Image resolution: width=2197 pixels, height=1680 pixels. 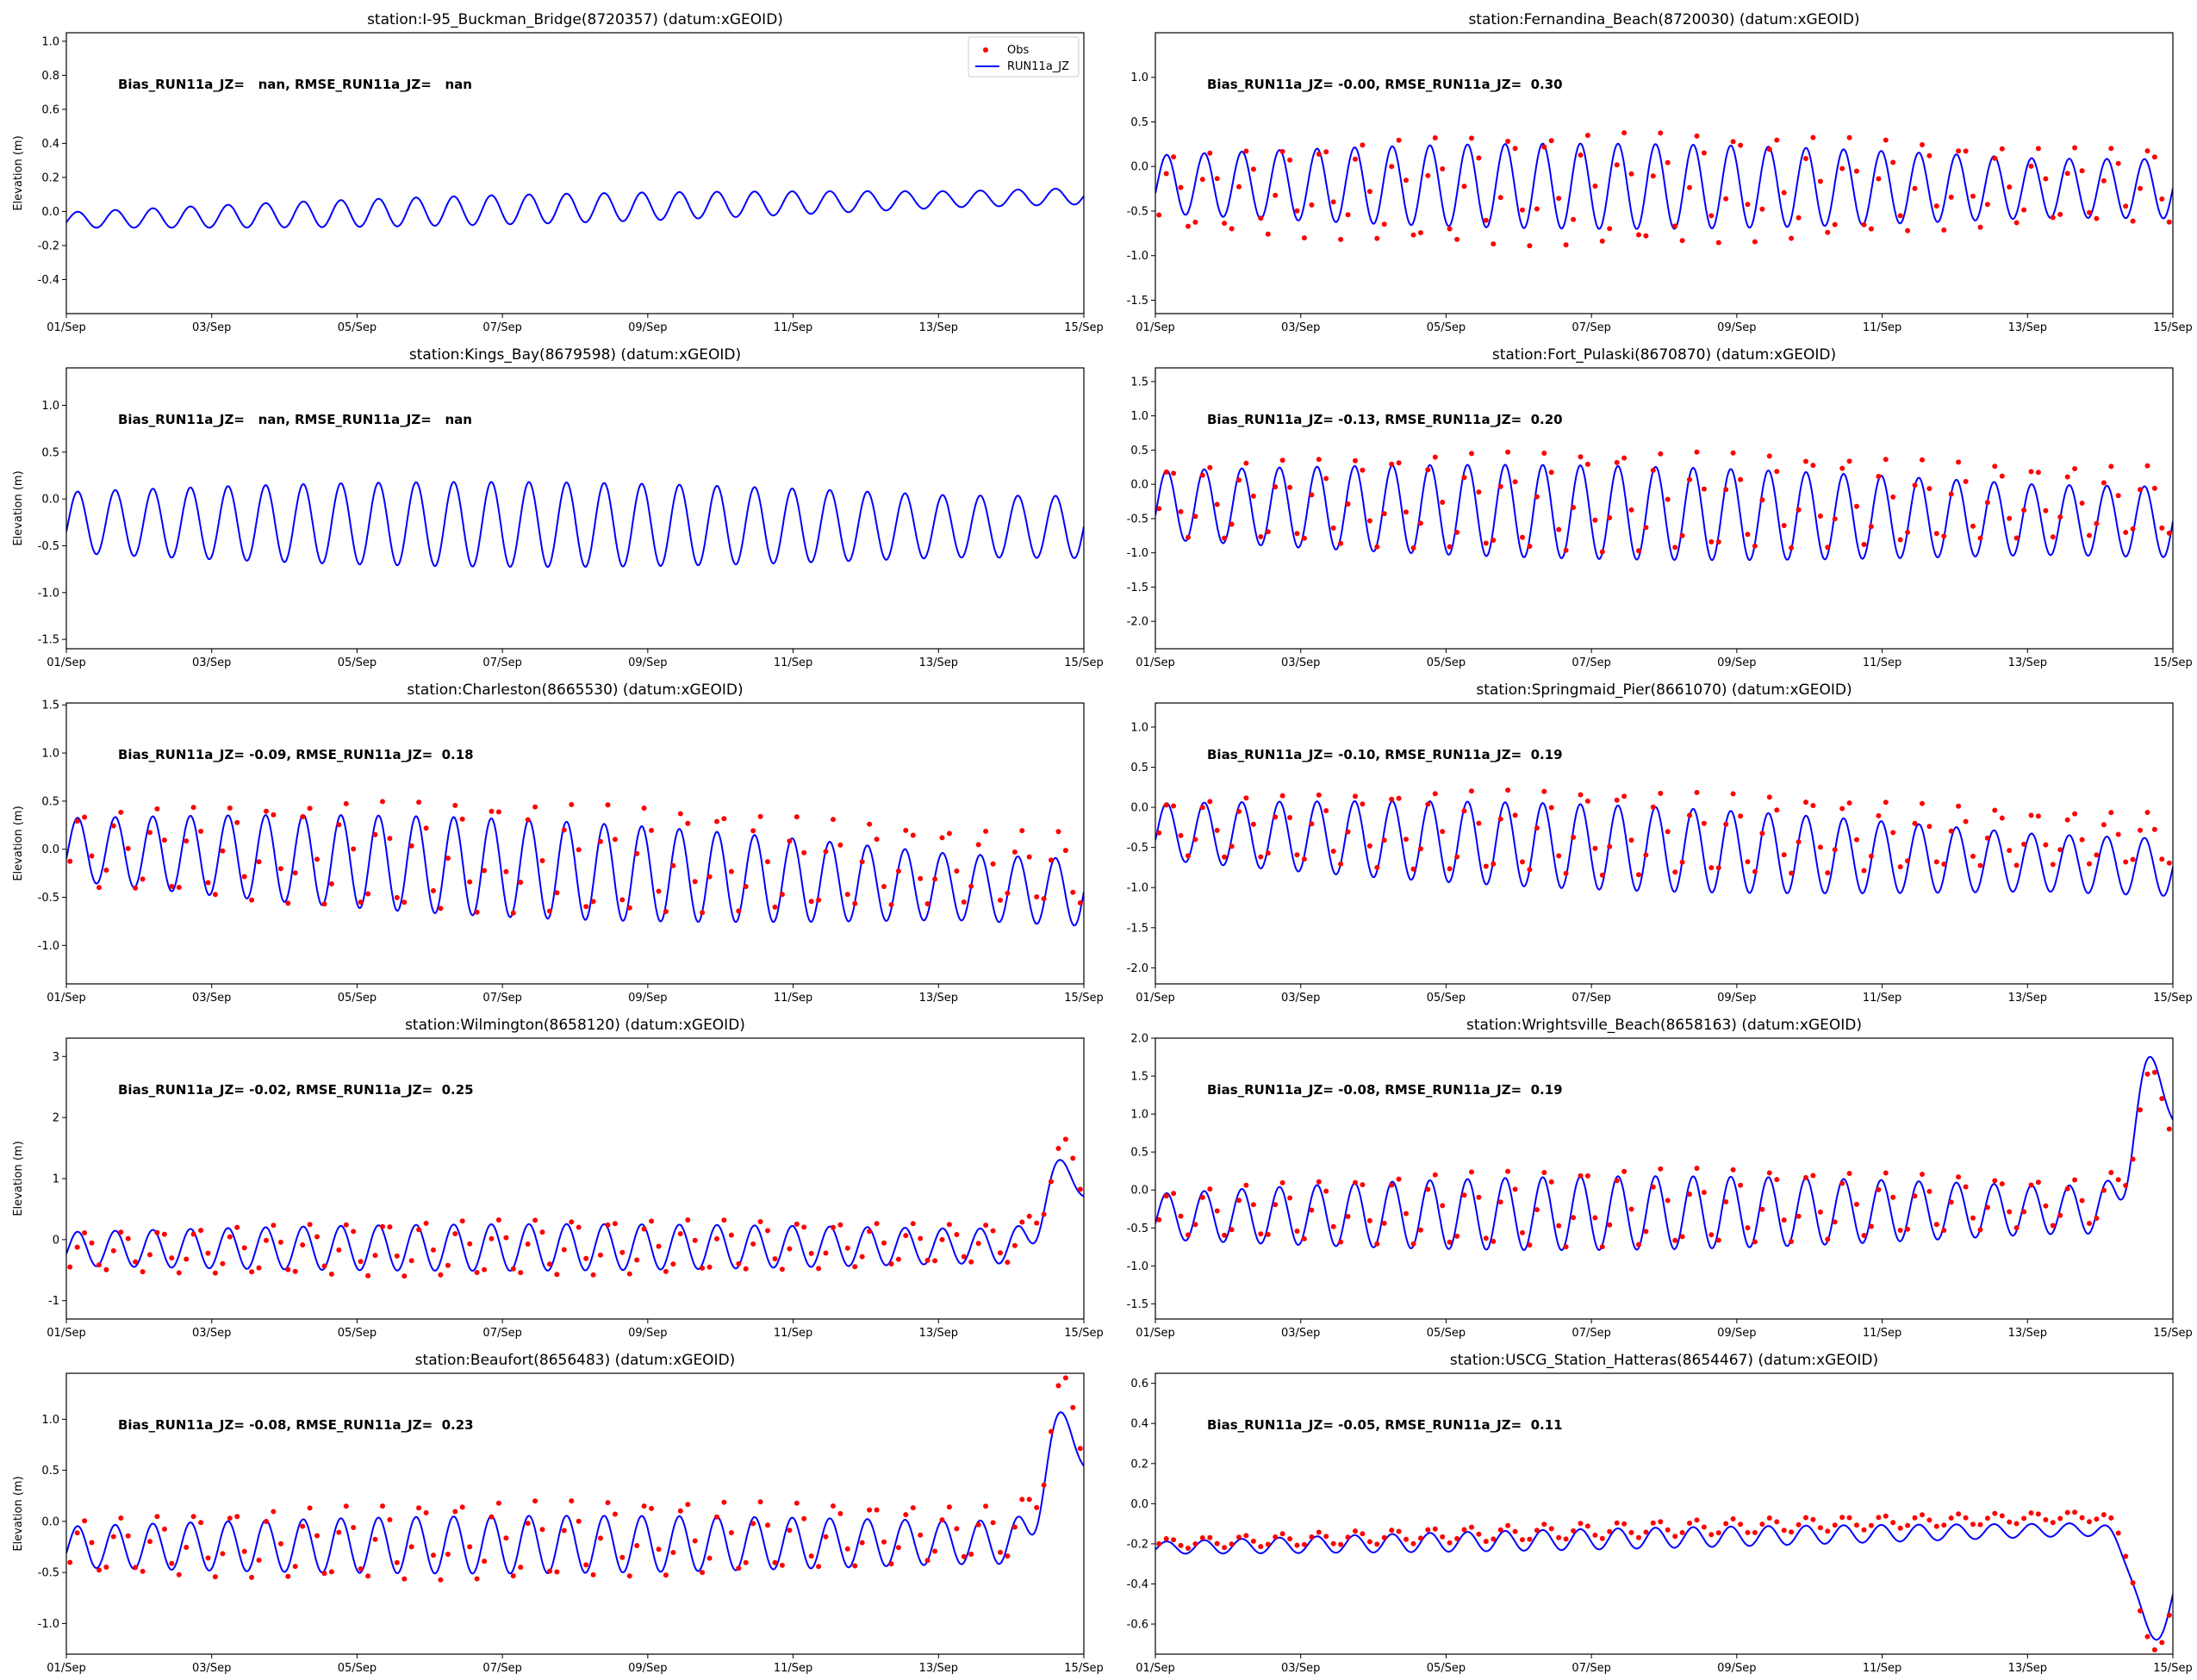 What do you see at coordinates (1155, 1669) in the screenshot?
I see `x-tick-label: 01/Sep` at bounding box center [1155, 1669].